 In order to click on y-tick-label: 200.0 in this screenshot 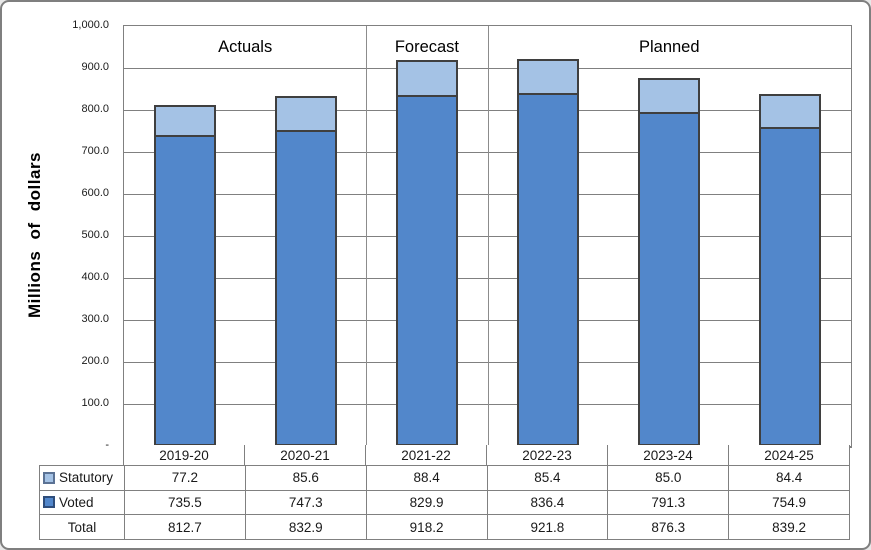, I will do `click(95, 361)`.